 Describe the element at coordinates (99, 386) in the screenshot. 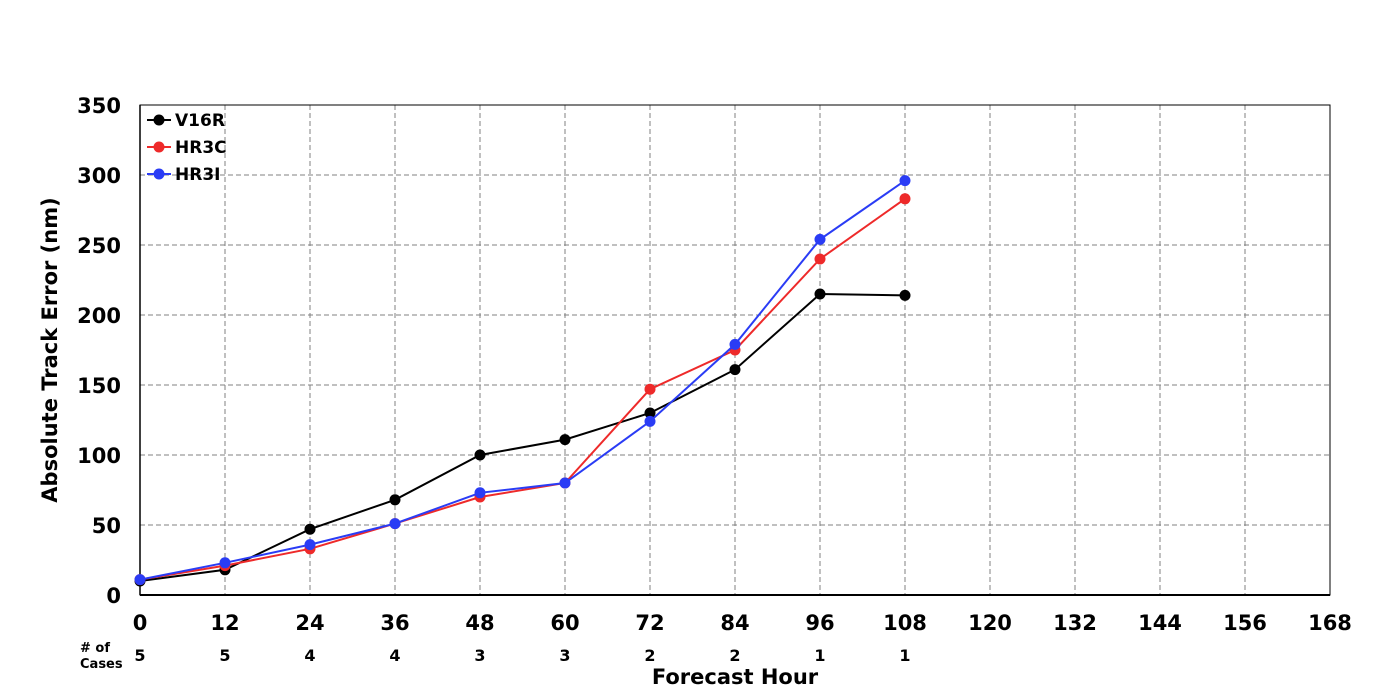

I see `y-tick-label: 150` at that location.